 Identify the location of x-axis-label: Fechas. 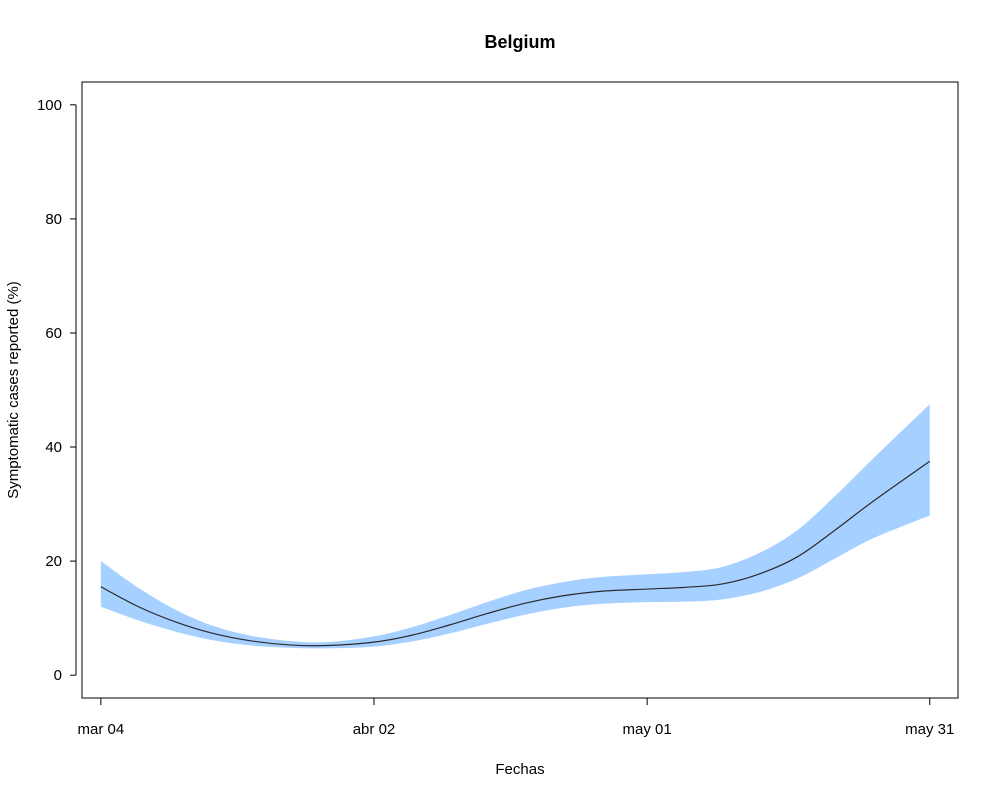
(519, 769).